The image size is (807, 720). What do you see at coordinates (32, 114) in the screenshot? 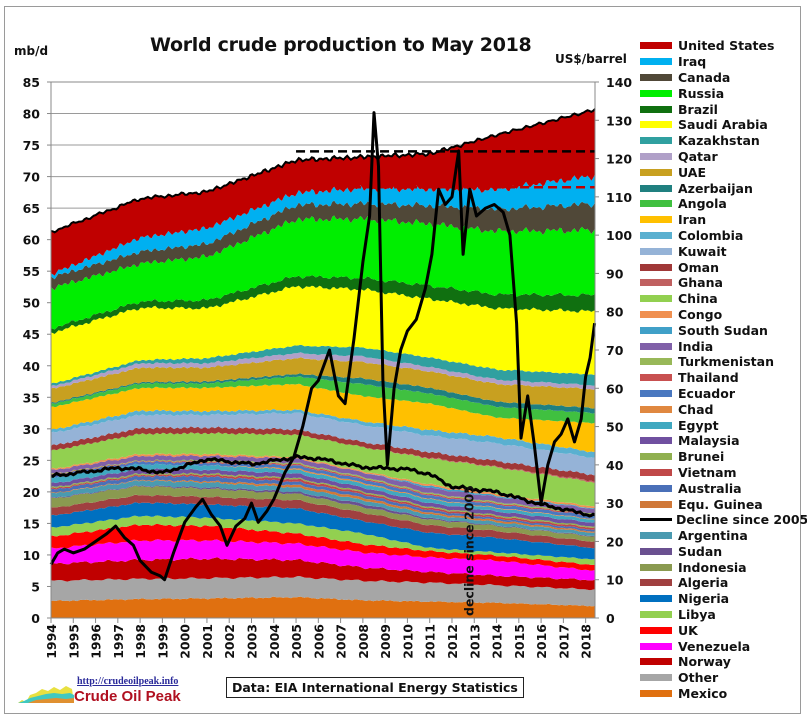
I see `y-tick-label-left: 80` at bounding box center [32, 114].